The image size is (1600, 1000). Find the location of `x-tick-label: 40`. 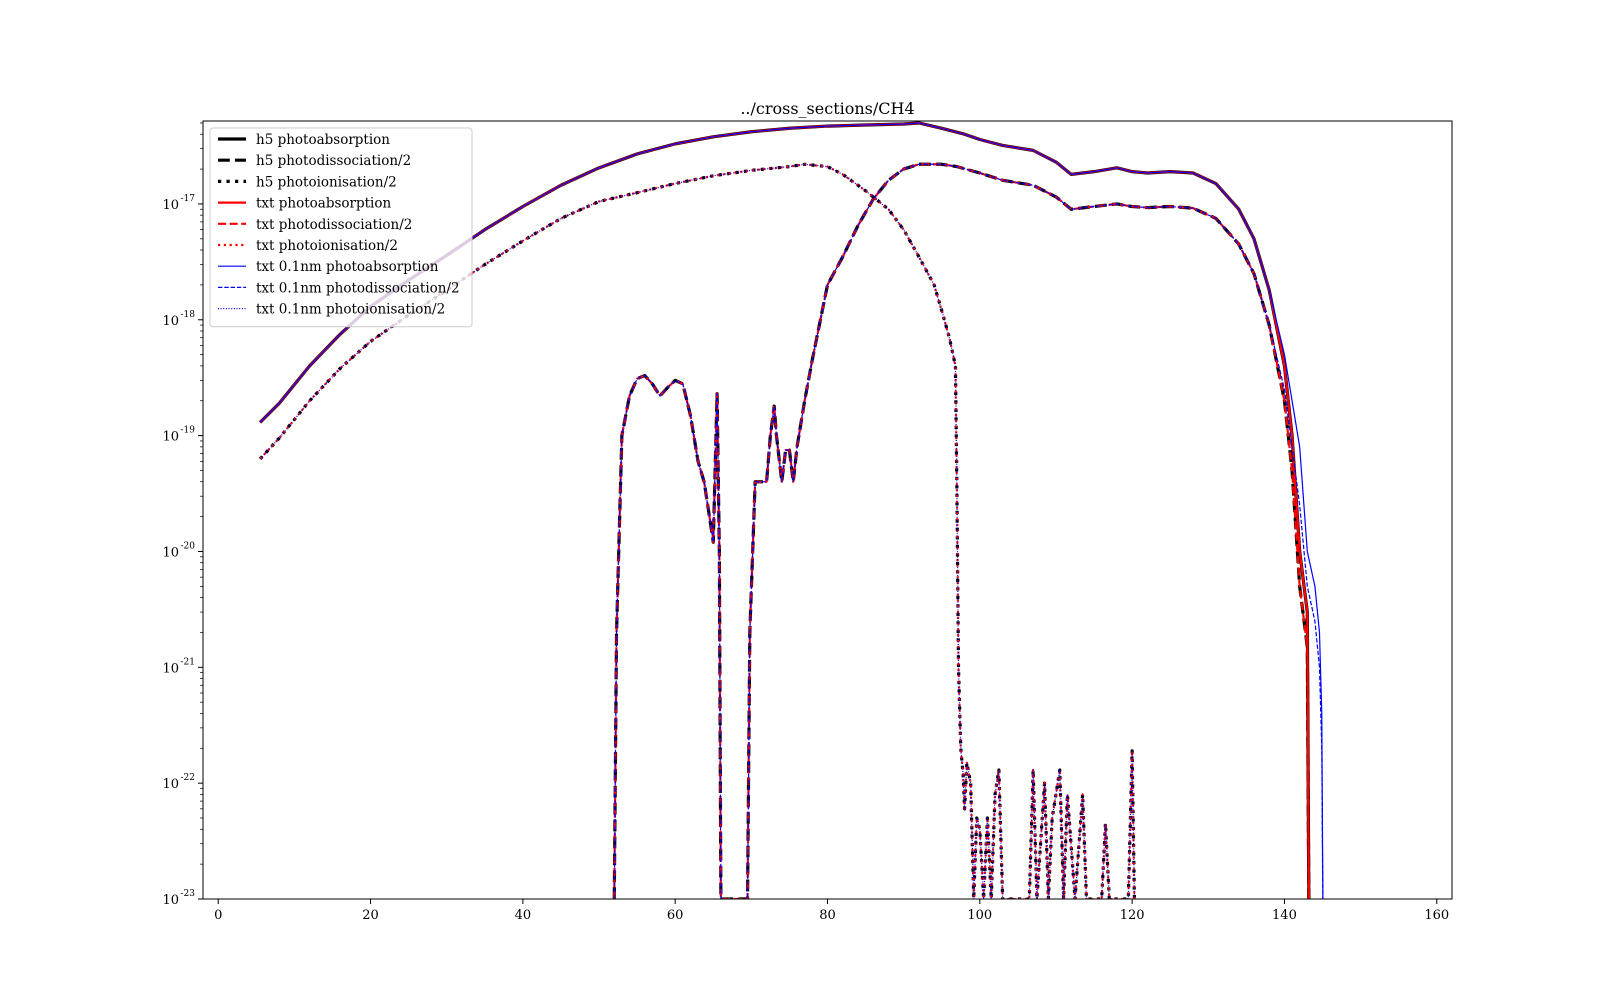

x-tick-label: 40 is located at coordinates (523, 915).